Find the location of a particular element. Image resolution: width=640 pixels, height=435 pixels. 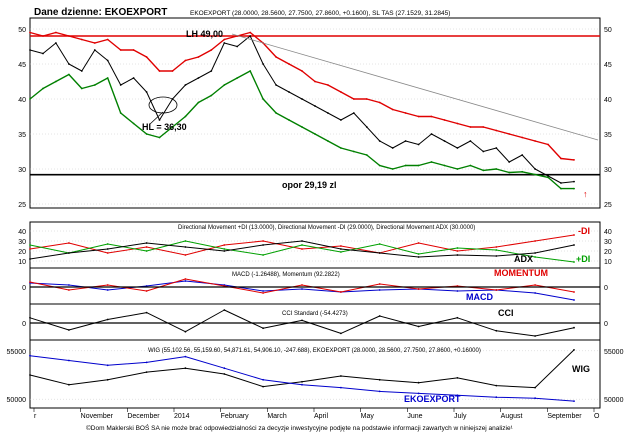

up-arrow-icon: ↑ is located at coordinates (585, 194).